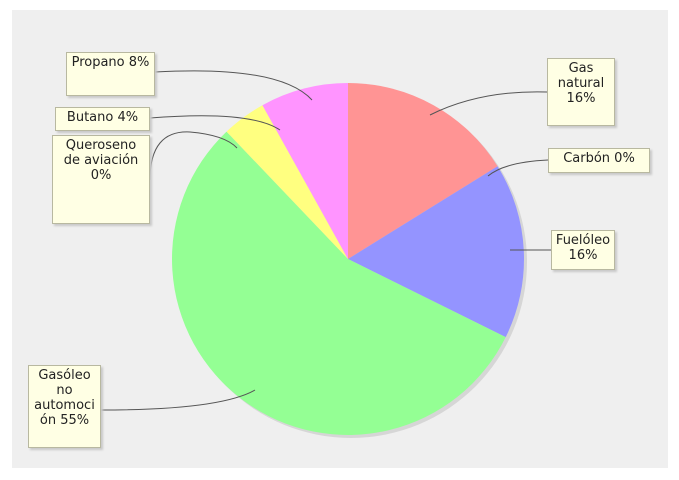 The height and width of the screenshot is (480, 679). What do you see at coordinates (581, 76) in the screenshot?
I see `slice-name: Gas natural` at bounding box center [581, 76].